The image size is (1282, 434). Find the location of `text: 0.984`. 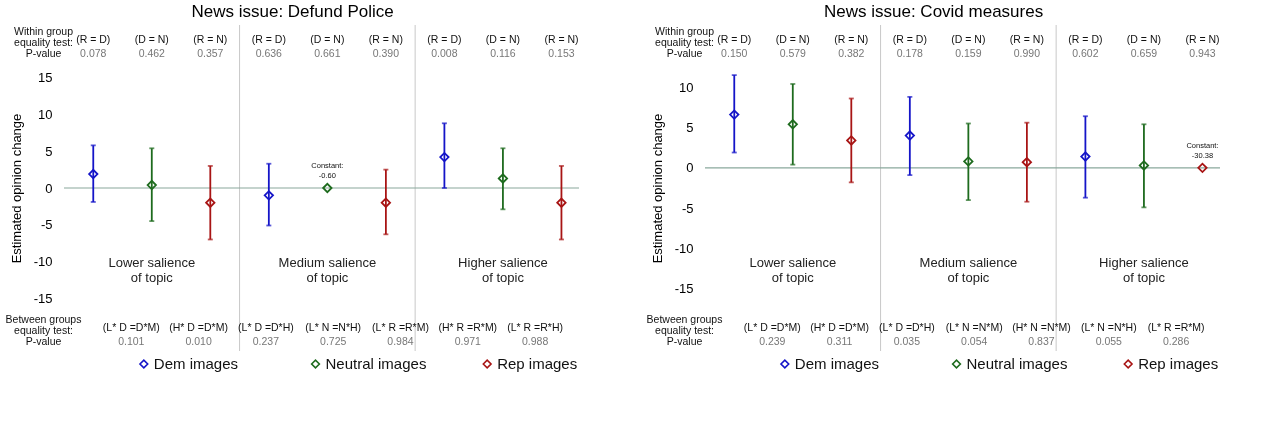

text: 0.984 is located at coordinates (400, 341).